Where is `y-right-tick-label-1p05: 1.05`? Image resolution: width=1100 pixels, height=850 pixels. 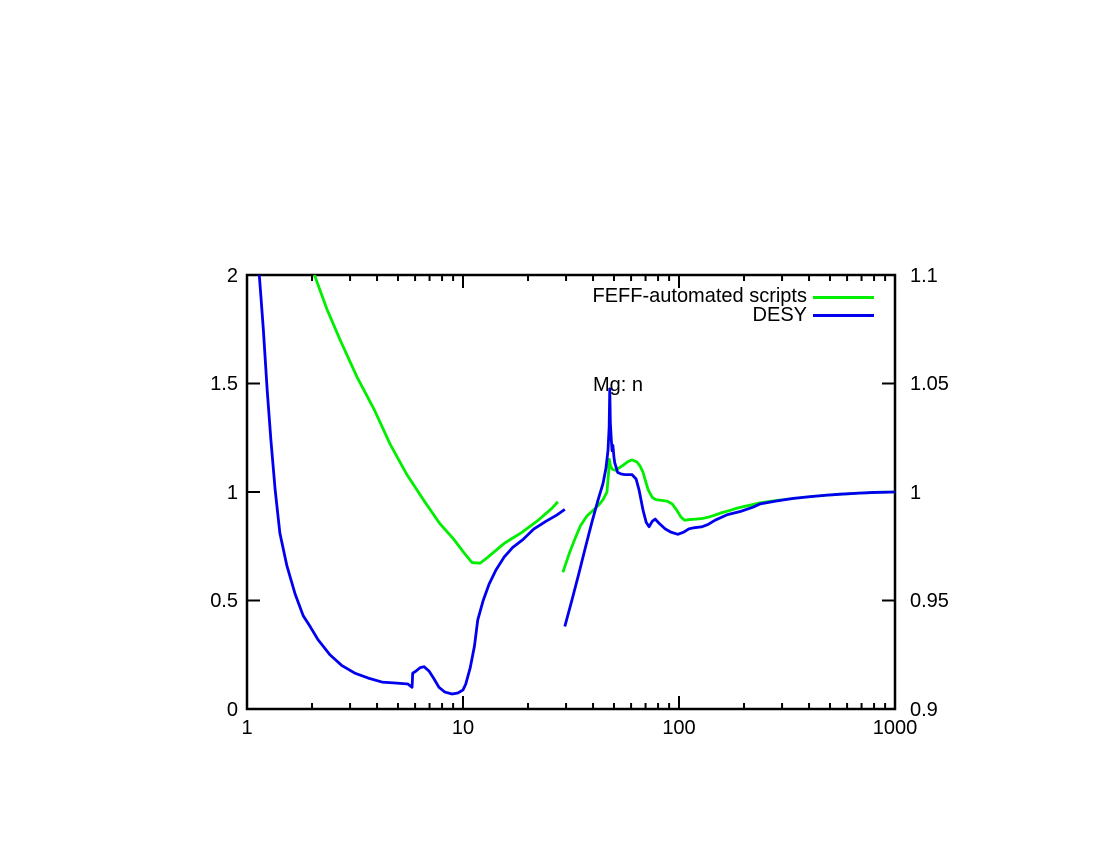
y-right-tick-label-1p05: 1.05 is located at coordinates (929, 384).